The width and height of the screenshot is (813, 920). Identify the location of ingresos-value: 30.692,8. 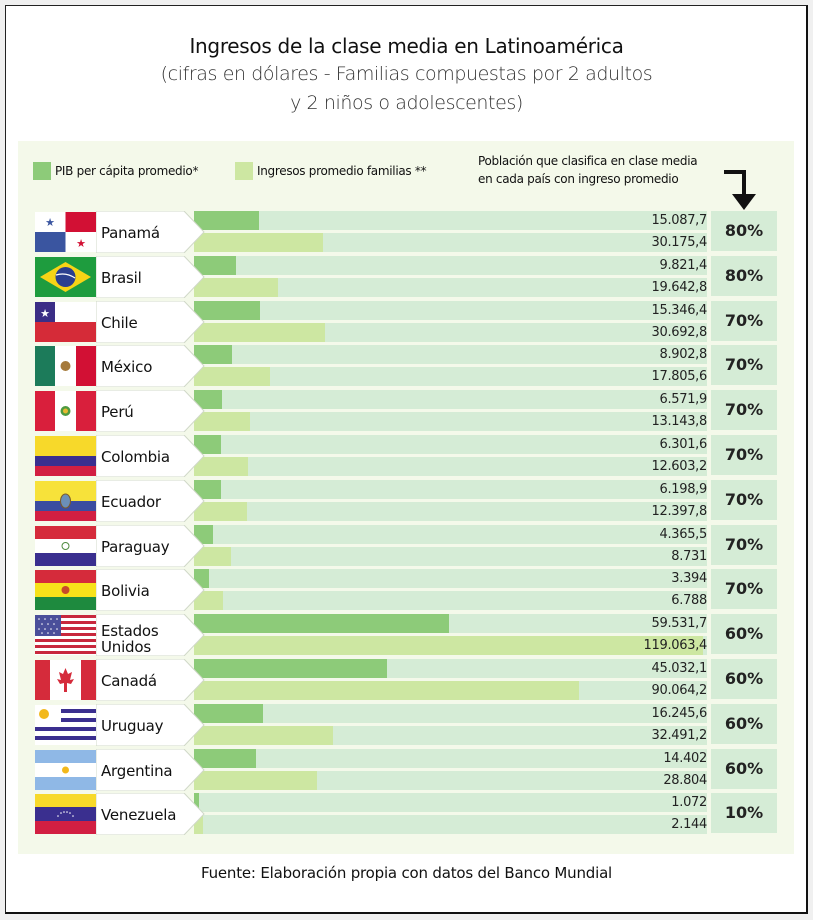
(679, 332).